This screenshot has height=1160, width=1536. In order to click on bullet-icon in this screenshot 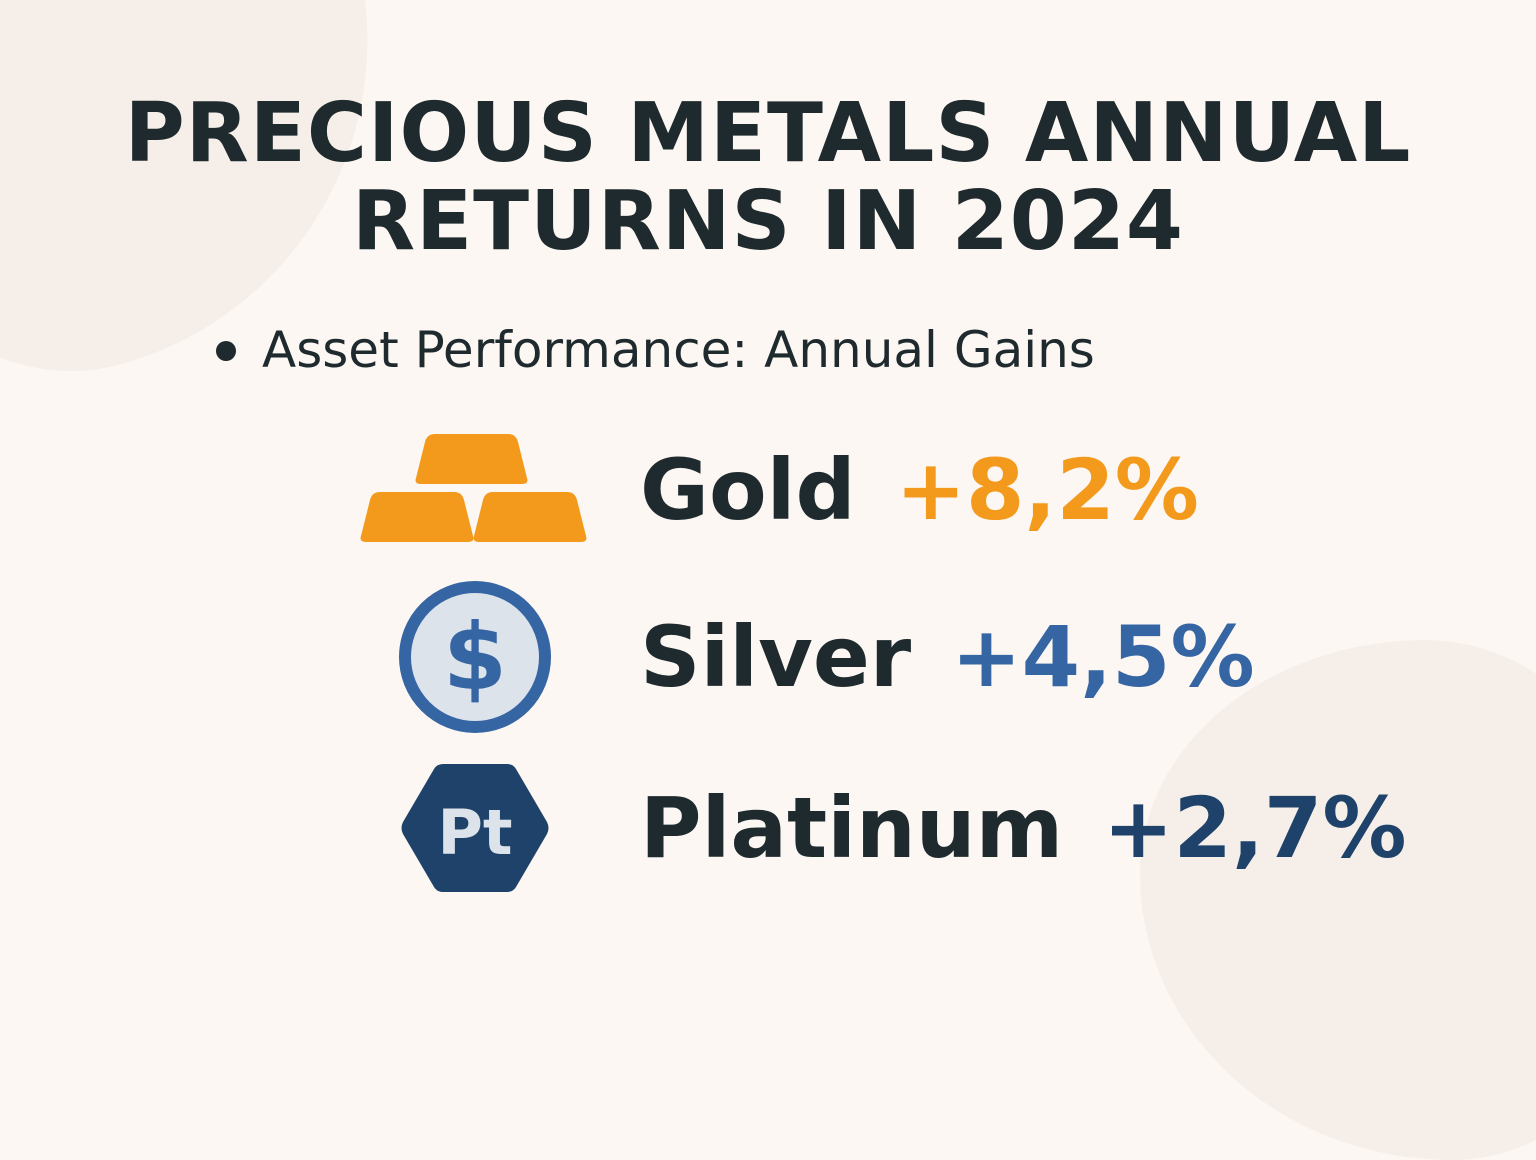, I will do `click(226, 351)`.